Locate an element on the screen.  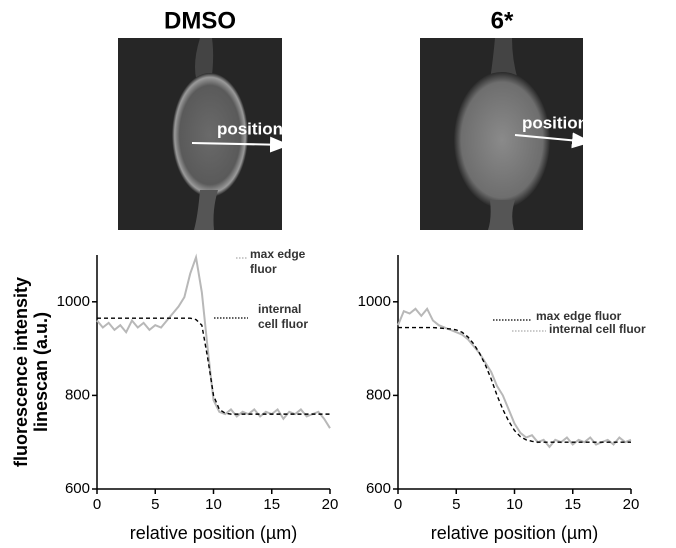
annotation: internal is located at coordinates (279, 309).